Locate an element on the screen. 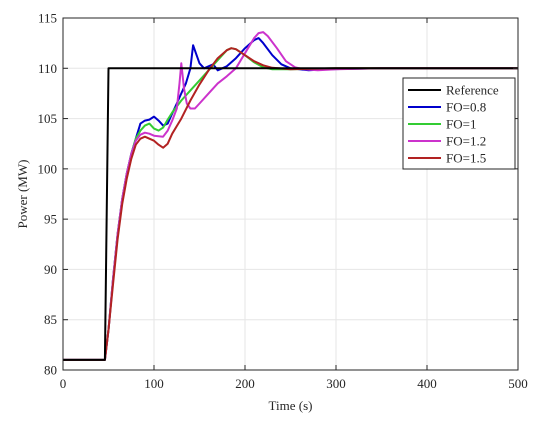 This screenshot has width=550, height=428. legend-label: Reference is located at coordinates (472, 90).